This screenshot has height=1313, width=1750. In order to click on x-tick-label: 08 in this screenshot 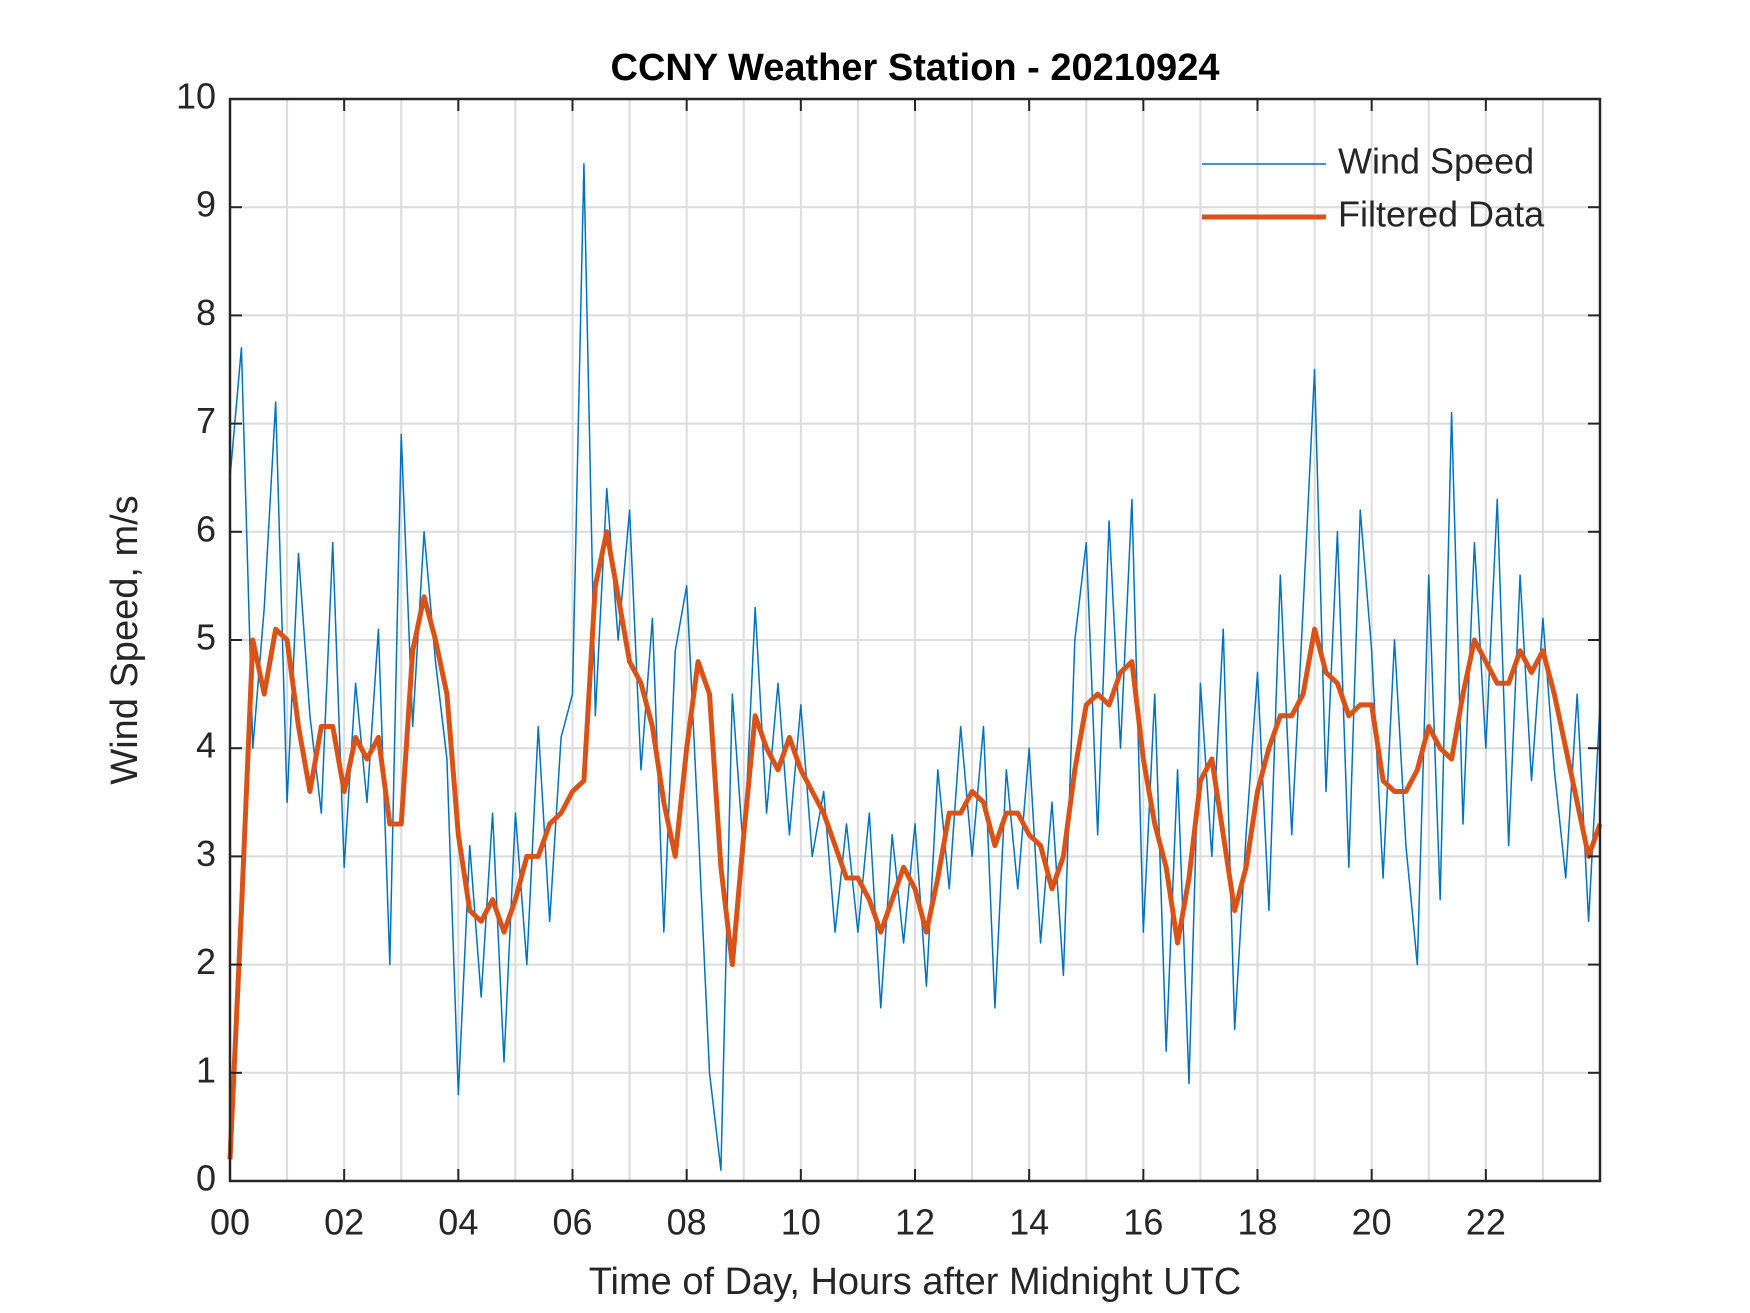, I will do `click(687, 1222)`.